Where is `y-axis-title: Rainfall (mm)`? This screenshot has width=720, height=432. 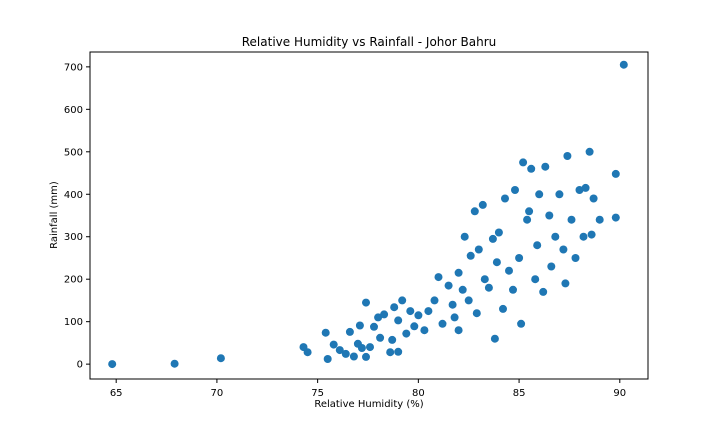 y-axis-title: Rainfall (mm) is located at coordinates (54, 215).